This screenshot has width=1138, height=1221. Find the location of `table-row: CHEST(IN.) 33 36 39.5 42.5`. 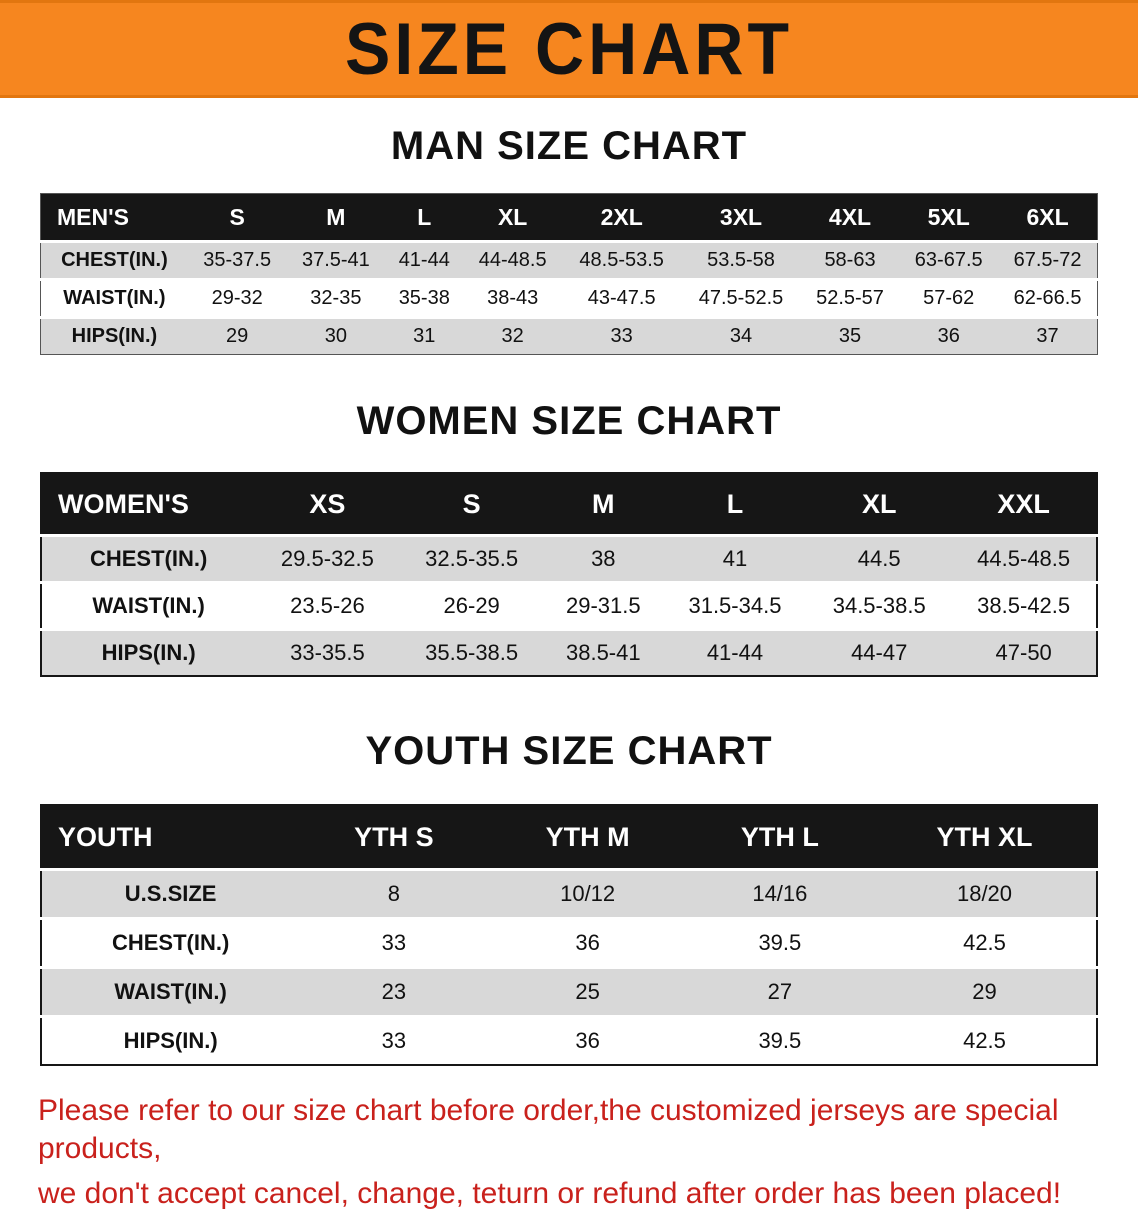

table-row: CHEST(IN.) 33 36 39.5 42.5 is located at coordinates (569, 942).